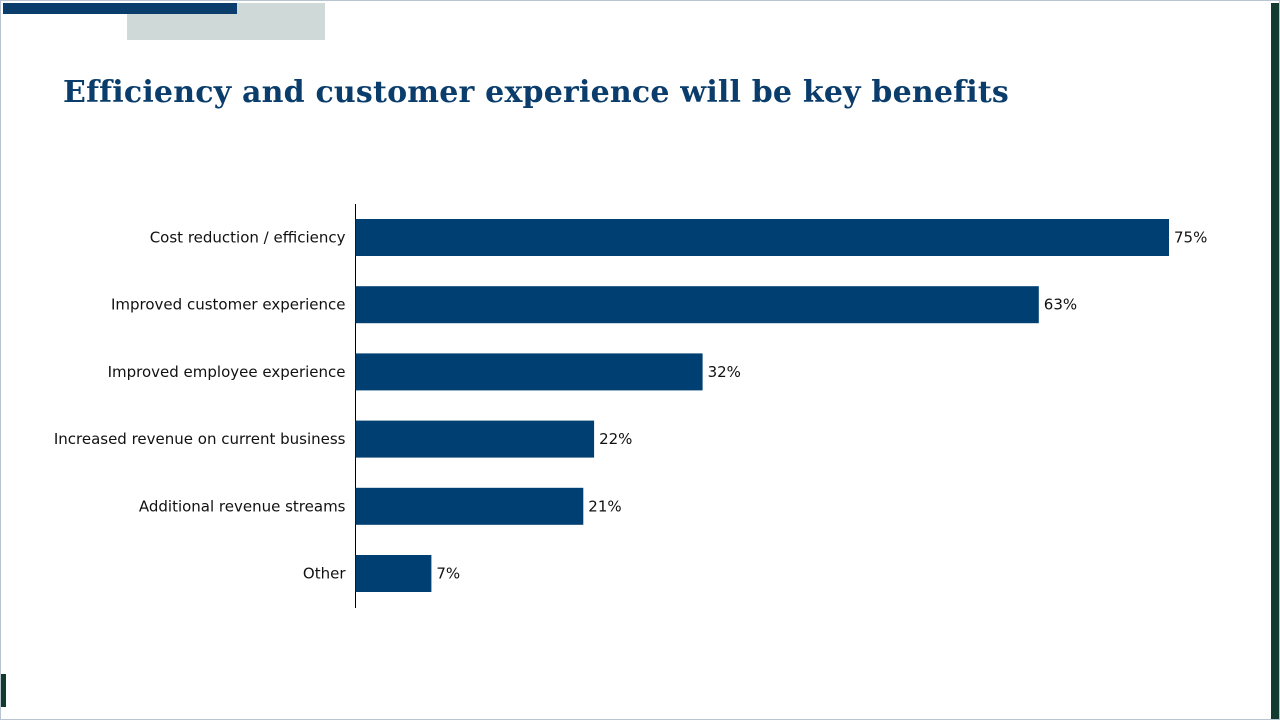 The image size is (1280, 720). What do you see at coordinates (1060, 305) in the screenshot?
I see `data-label: 63%` at bounding box center [1060, 305].